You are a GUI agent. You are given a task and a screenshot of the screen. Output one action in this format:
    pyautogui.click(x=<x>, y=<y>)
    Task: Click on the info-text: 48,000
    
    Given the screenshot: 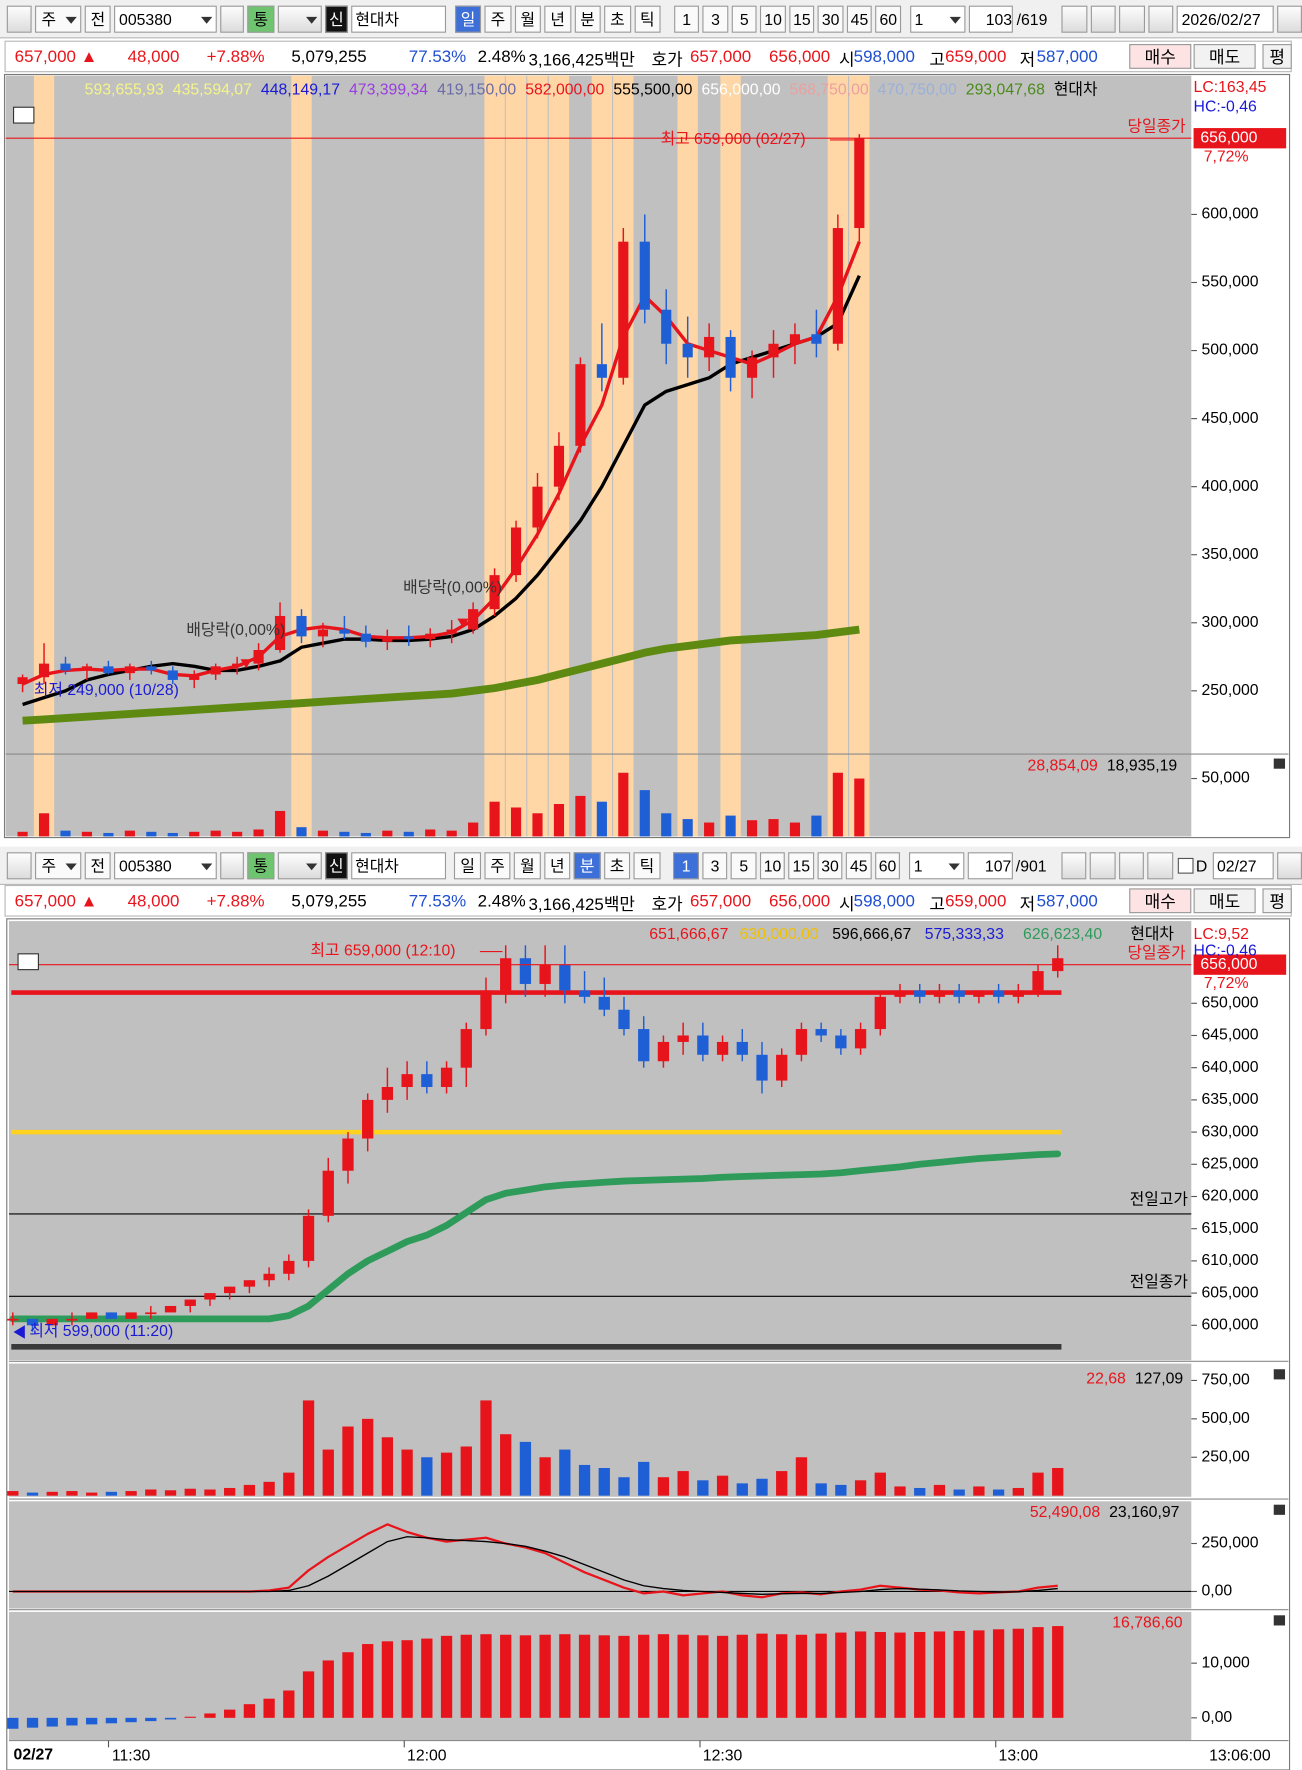 What is the action you would take?
    pyautogui.click(x=153, y=57)
    